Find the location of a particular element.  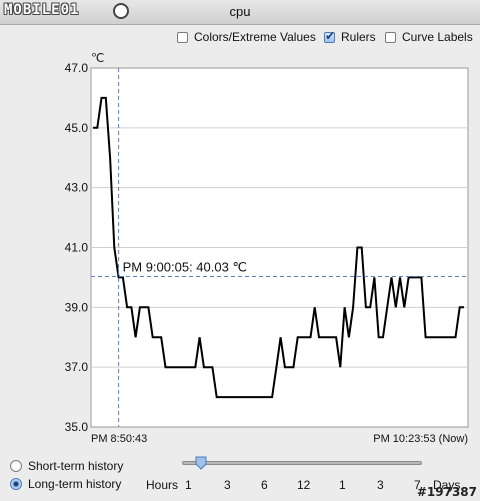

y-axis-unit-label: ℃ is located at coordinates (97, 58).